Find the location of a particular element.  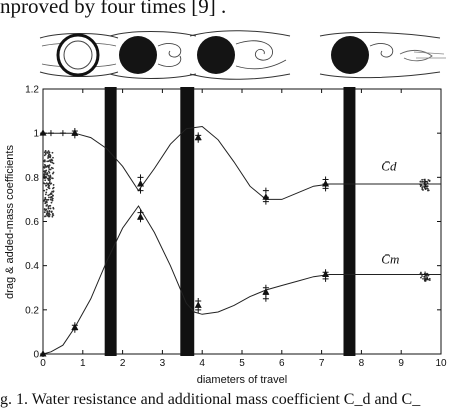

flow-state-hollow-cylinder is located at coordinates (79, 55).